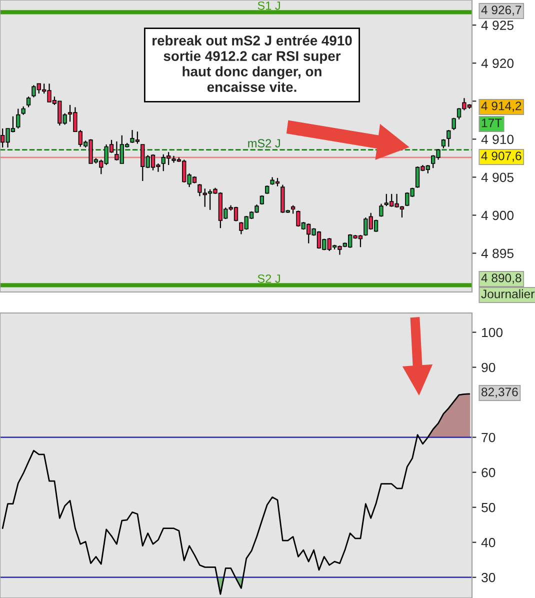 Image resolution: width=535 pixels, height=598 pixels. What do you see at coordinates (269, 5) in the screenshot?
I see `ref-line-label: S1 J` at bounding box center [269, 5].